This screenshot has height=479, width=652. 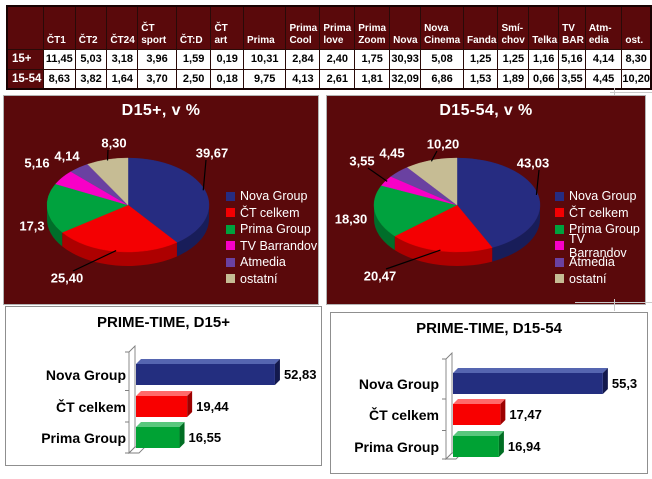 What do you see at coordinates (337, 79) in the screenshot?
I see `value-cell: 2,61` at bounding box center [337, 79].